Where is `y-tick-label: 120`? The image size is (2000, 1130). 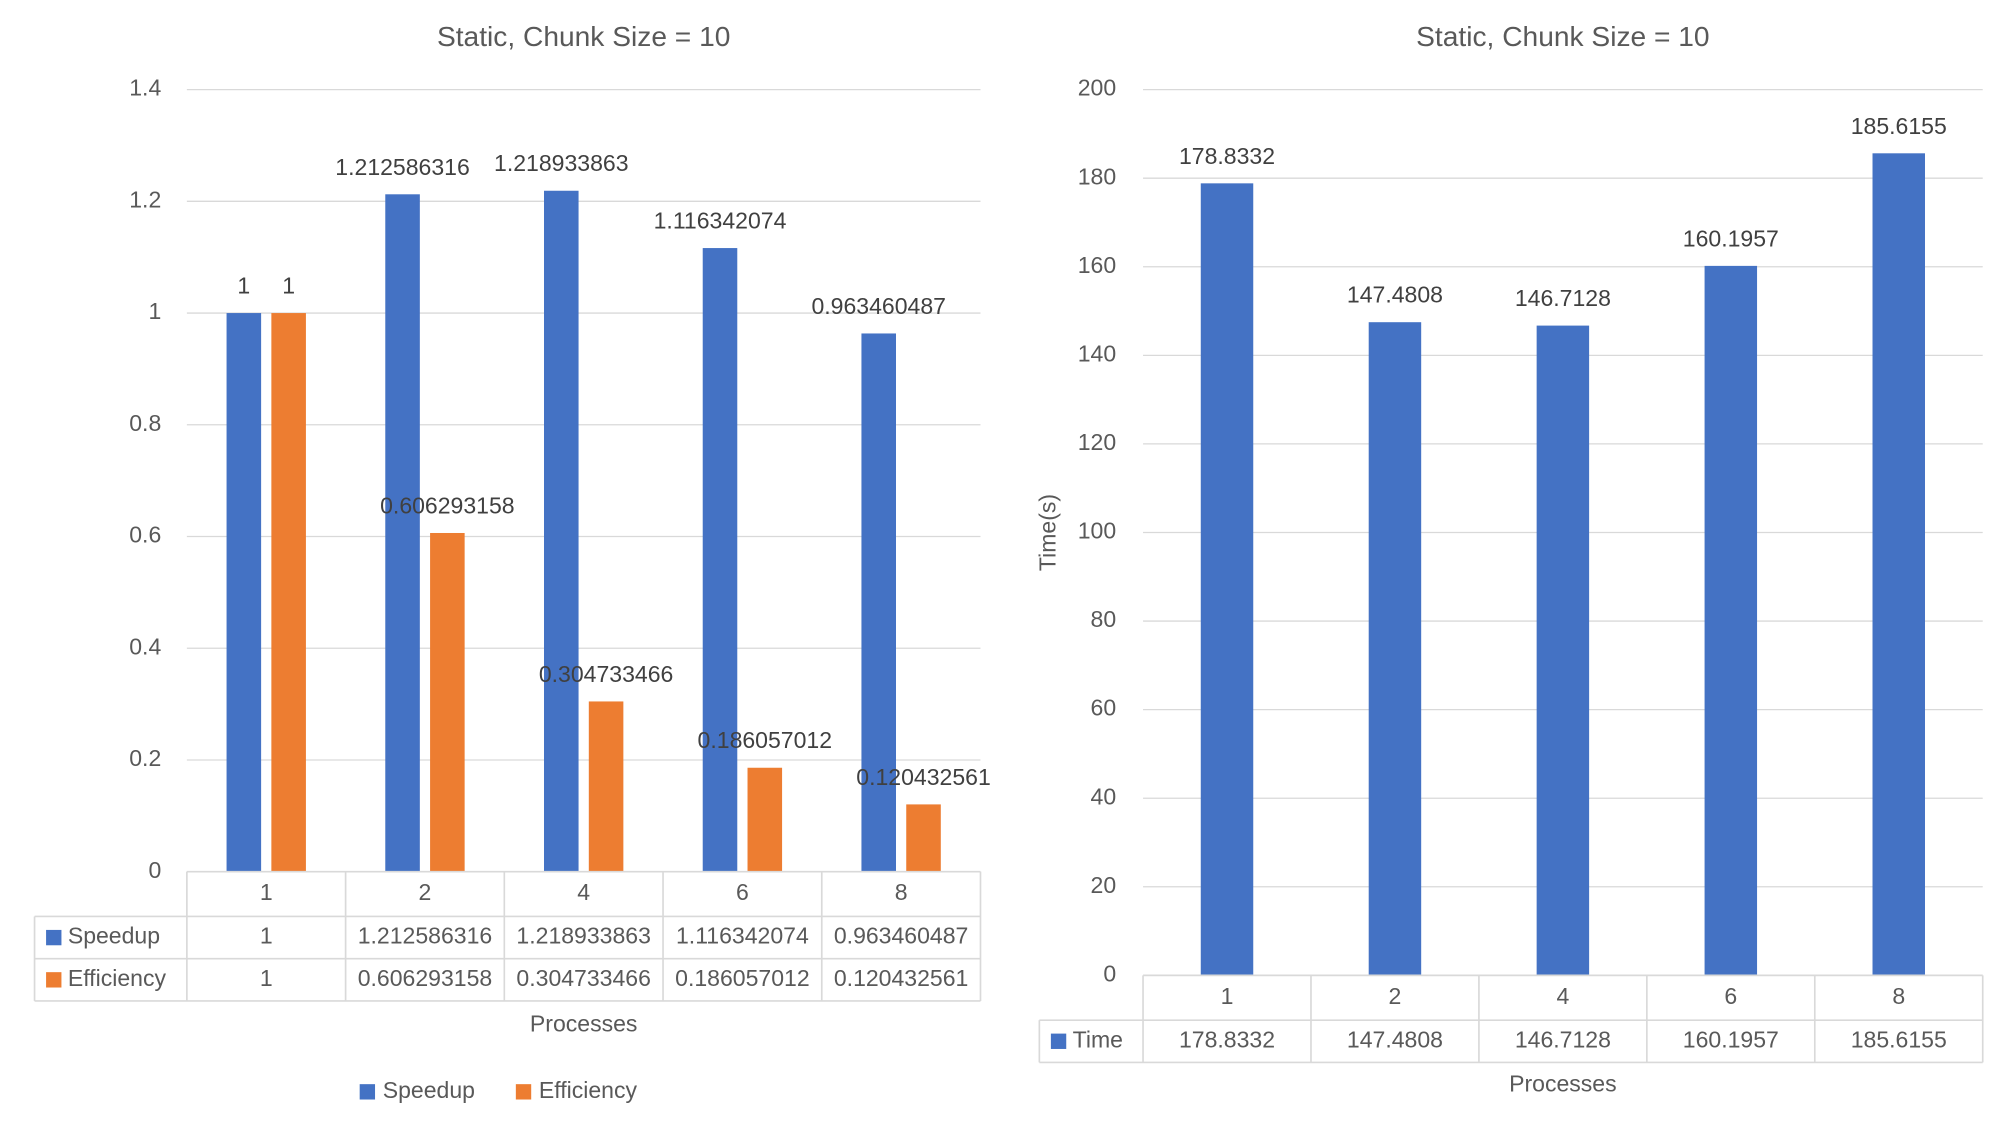
y-tick-label: 120 is located at coordinates (1097, 442).